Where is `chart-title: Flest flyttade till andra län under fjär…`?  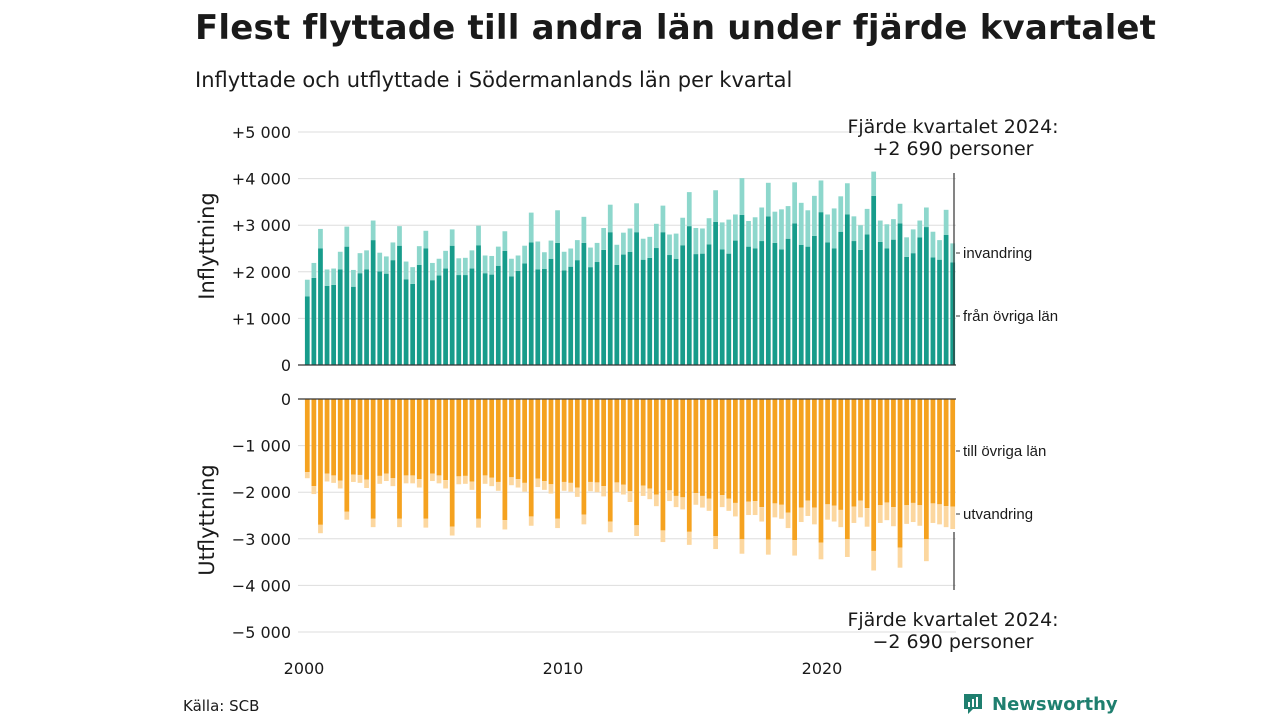
chart-title: Flest flyttade till andra län under fjär… is located at coordinates (676, 28).